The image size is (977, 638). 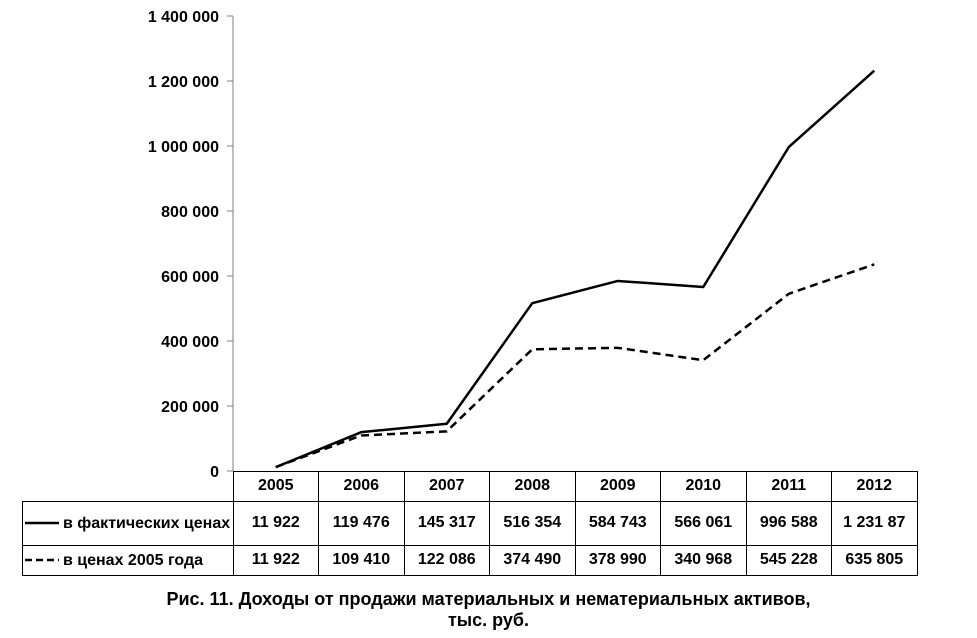 I want to click on legend-label: в ценах 2005 года, so click(x=133, y=560).